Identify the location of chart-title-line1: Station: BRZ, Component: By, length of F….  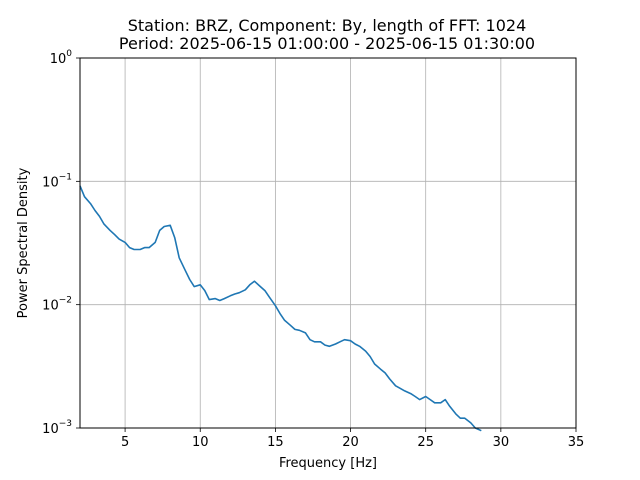
(327, 25).